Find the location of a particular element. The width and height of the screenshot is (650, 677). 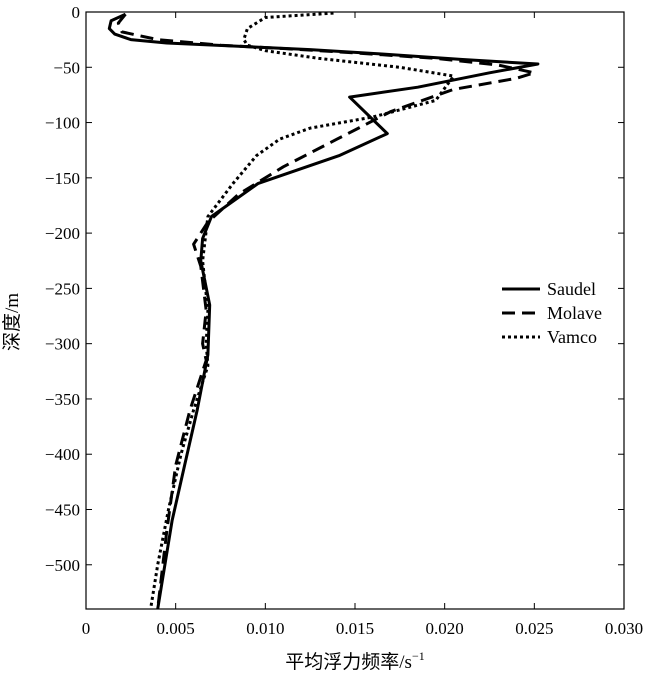

x-axis-title: 平均浮力频率/s−1 is located at coordinates (354, 661).